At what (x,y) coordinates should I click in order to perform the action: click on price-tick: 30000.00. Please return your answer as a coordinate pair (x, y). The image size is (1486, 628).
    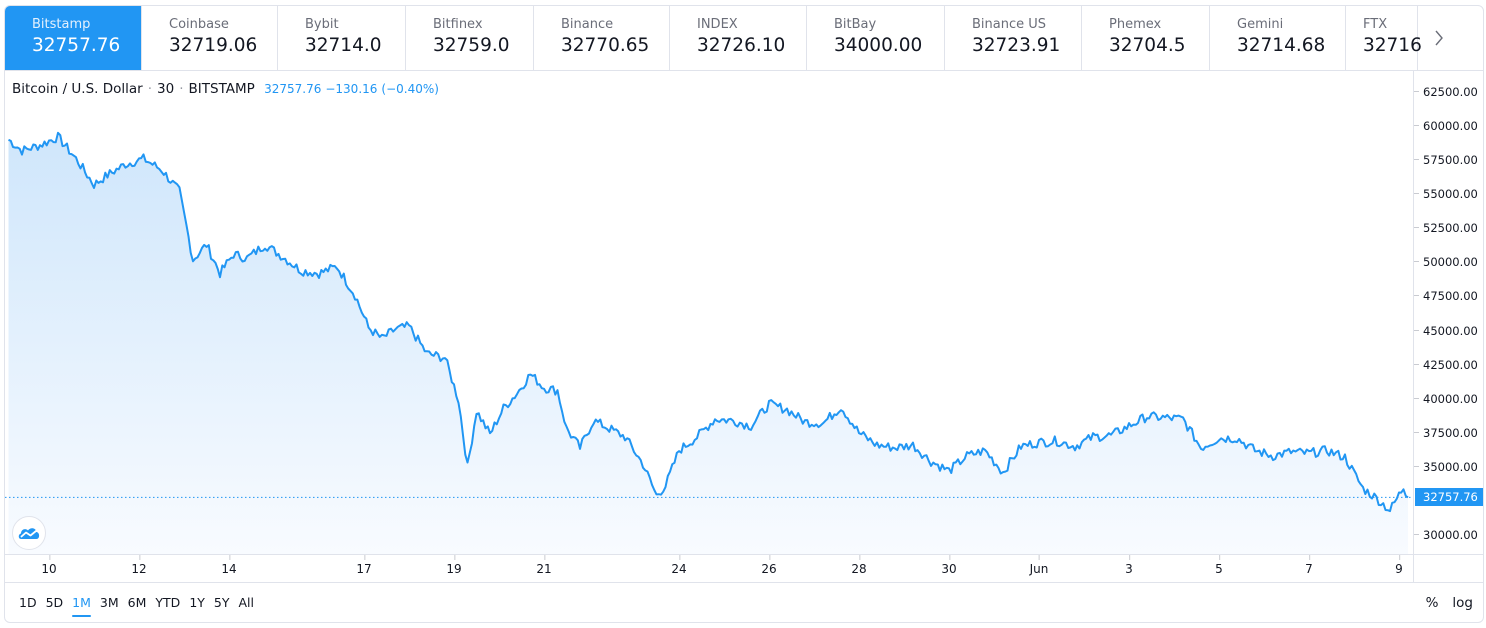
    Looking at the image, I should click on (1448, 535).